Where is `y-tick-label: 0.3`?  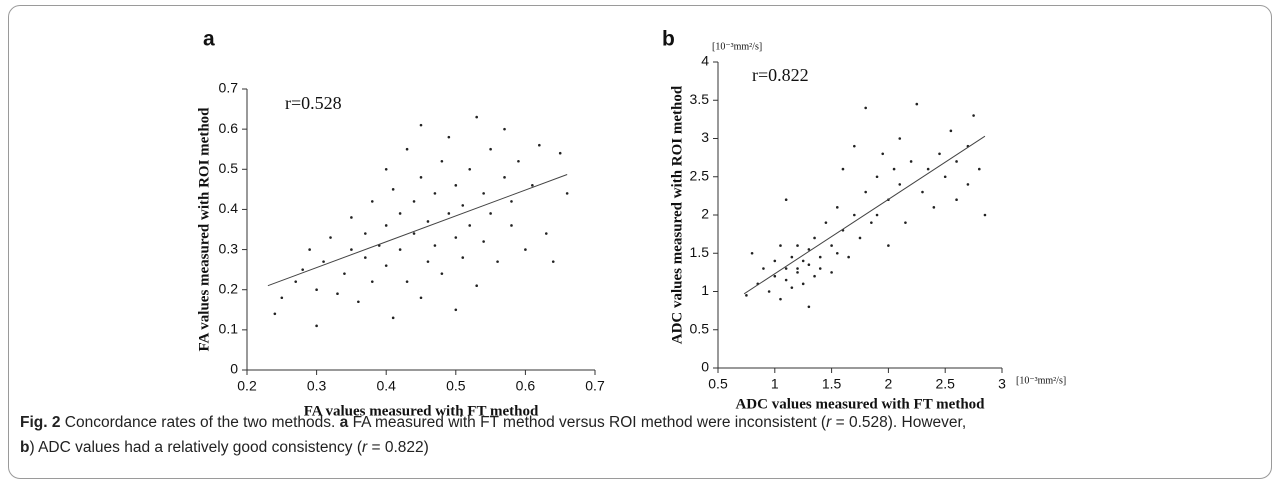 y-tick-label: 0.3 is located at coordinates (229, 248).